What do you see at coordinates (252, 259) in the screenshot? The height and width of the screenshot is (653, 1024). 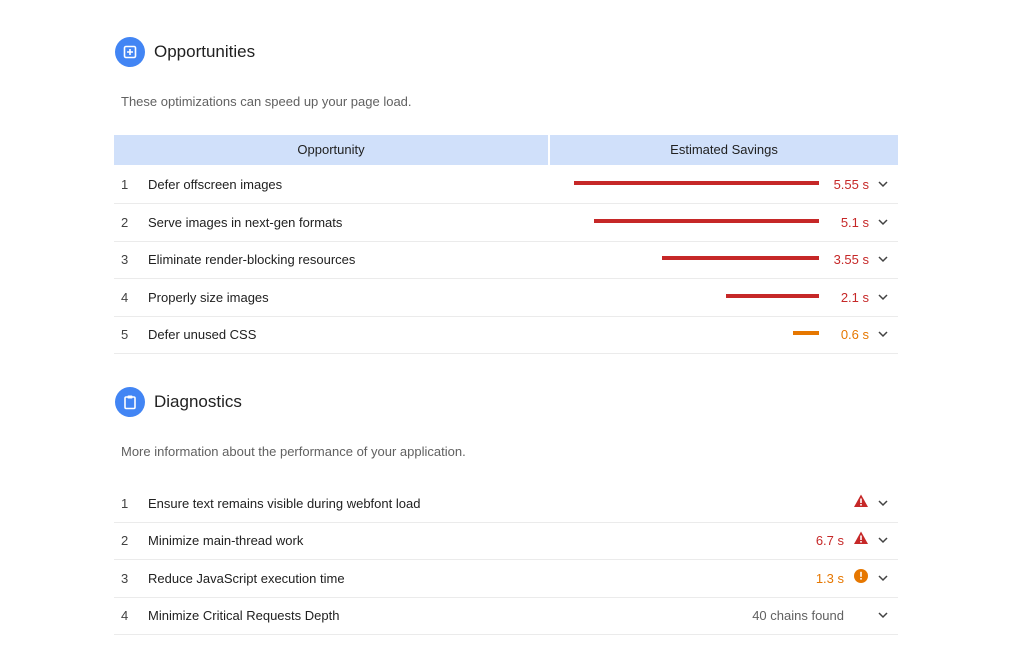 I see `opportunity-title: Eliminate render-blocking resources` at bounding box center [252, 259].